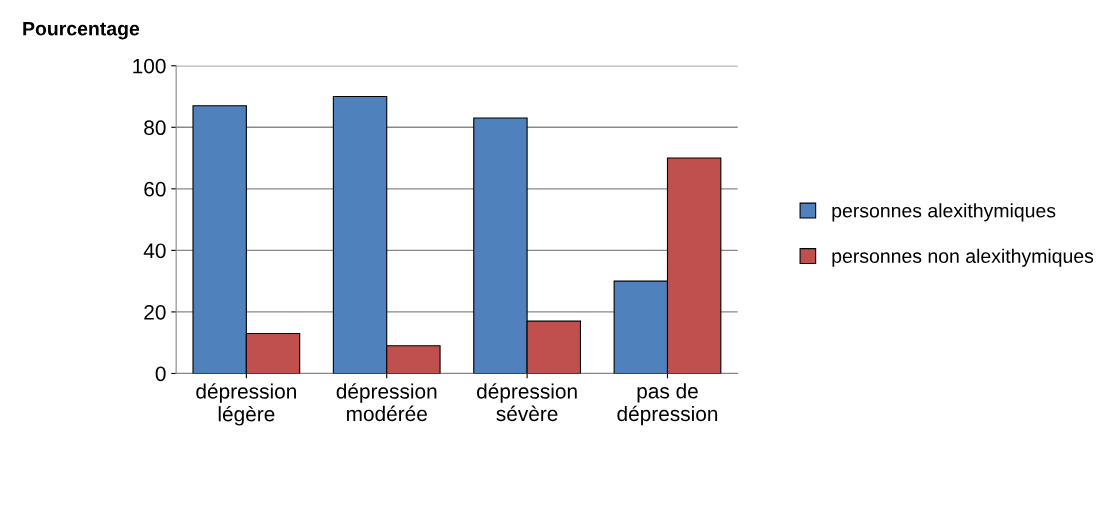  Describe the element at coordinates (527, 402) in the screenshot. I see `x-tick-label: dépression sévère` at that location.